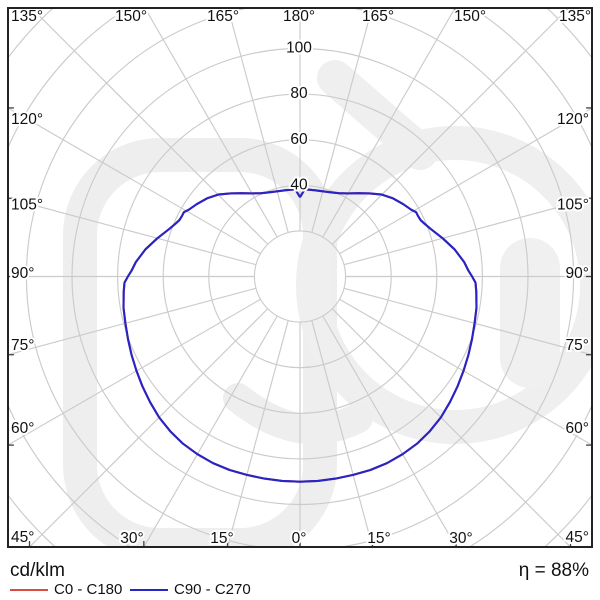 Image resolution: width=600 pixels, height=600 pixels. I want to click on angle-label: 0°, so click(299, 538).